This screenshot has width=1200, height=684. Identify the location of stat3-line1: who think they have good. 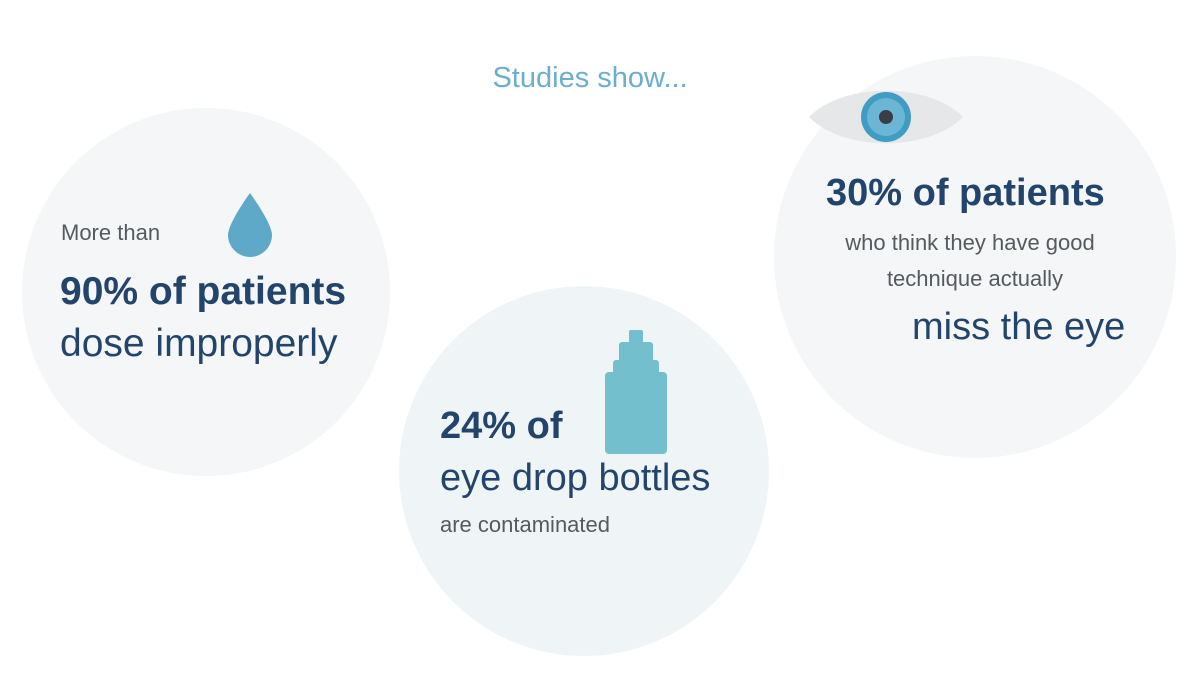
(970, 242).